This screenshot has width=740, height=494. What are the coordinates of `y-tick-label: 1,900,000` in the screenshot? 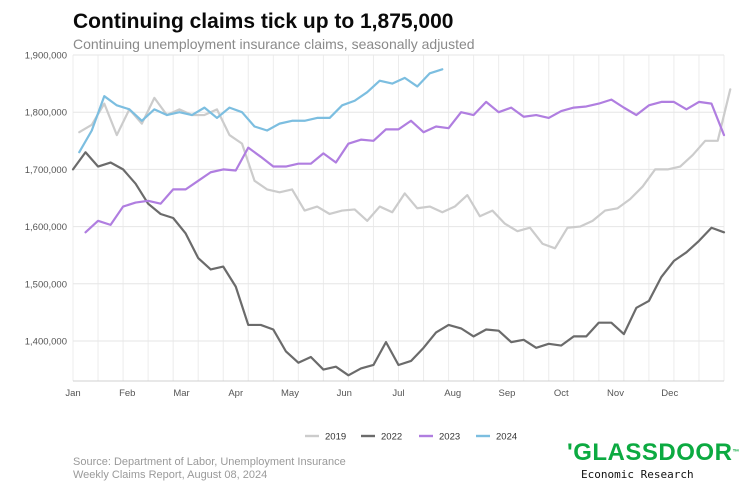 It's located at (46, 56).